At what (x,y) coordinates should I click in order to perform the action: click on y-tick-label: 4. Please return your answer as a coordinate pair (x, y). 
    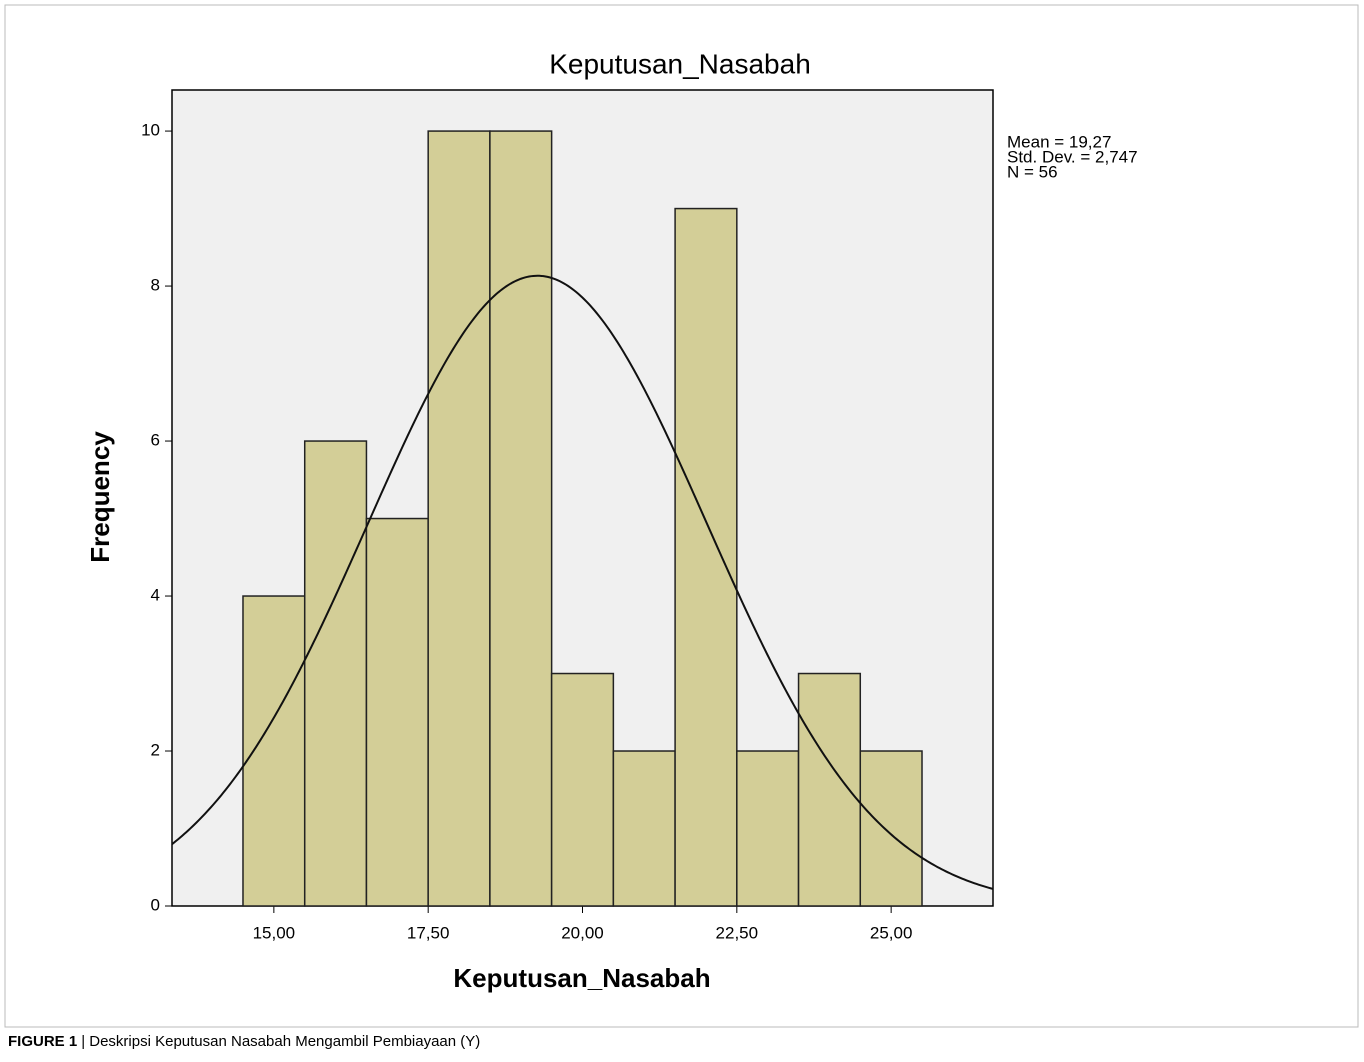
    Looking at the image, I should click on (155, 595).